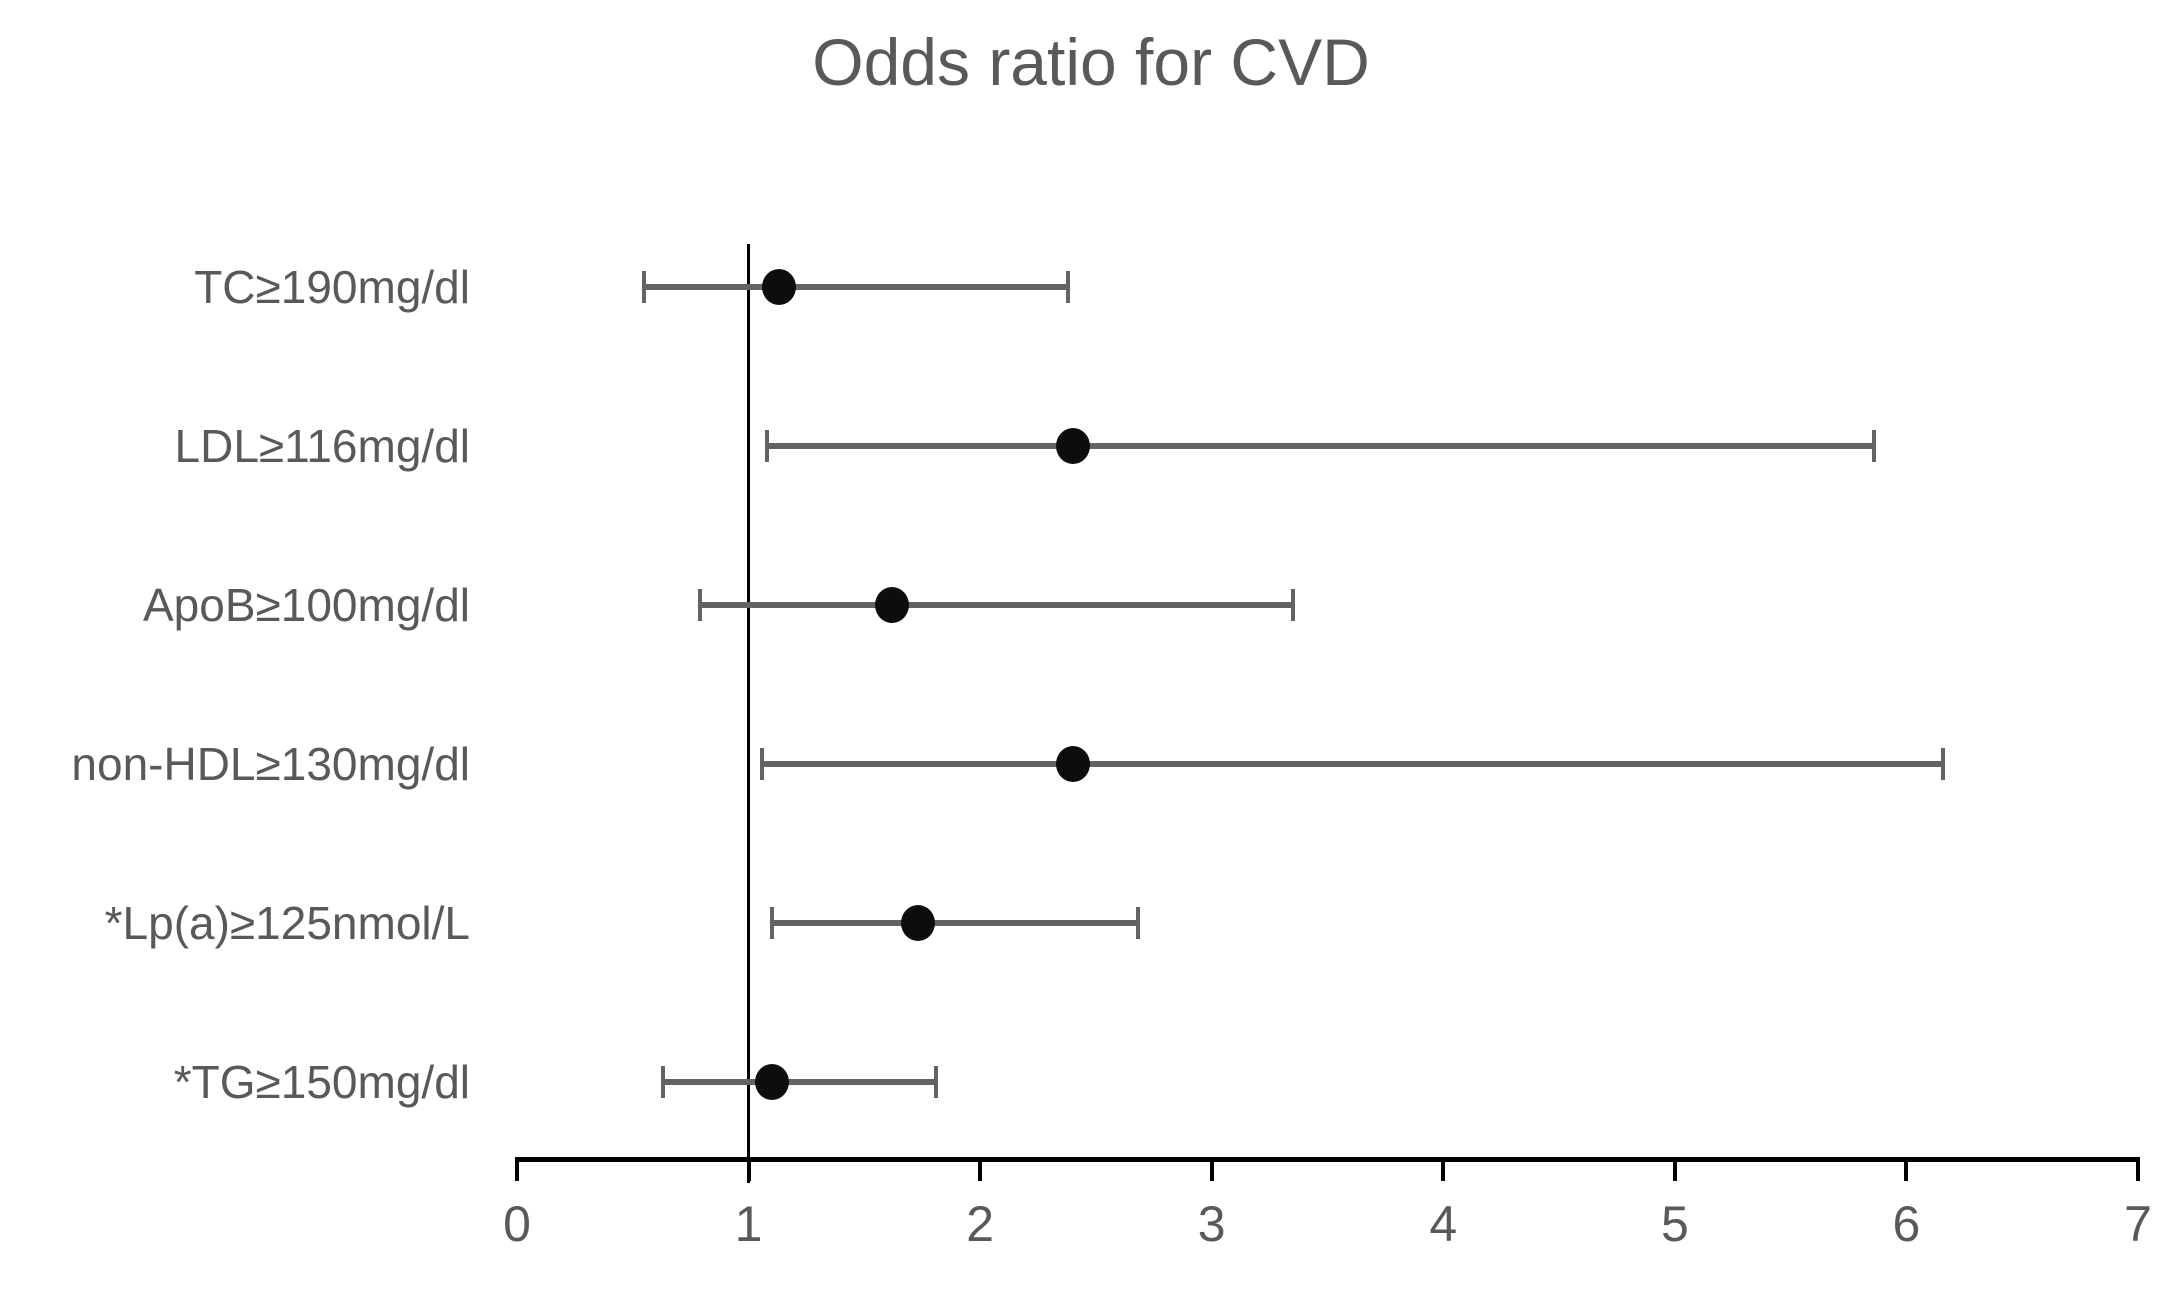  What do you see at coordinates (332, 287) in the screenshot?
I see `category-label: TC≥190mg/dl` at bounding box center [332, 287].